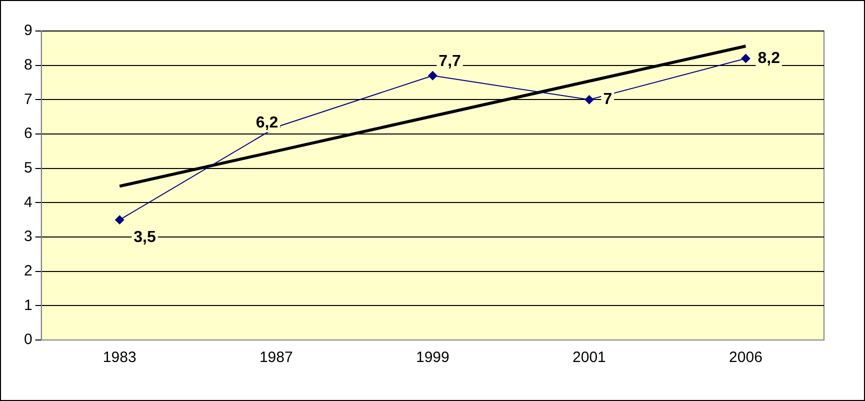  What do you see at coordinates (28, 339) in the screenshot?
I see `y-tick-label: 0` at bounding box center [28, 339].